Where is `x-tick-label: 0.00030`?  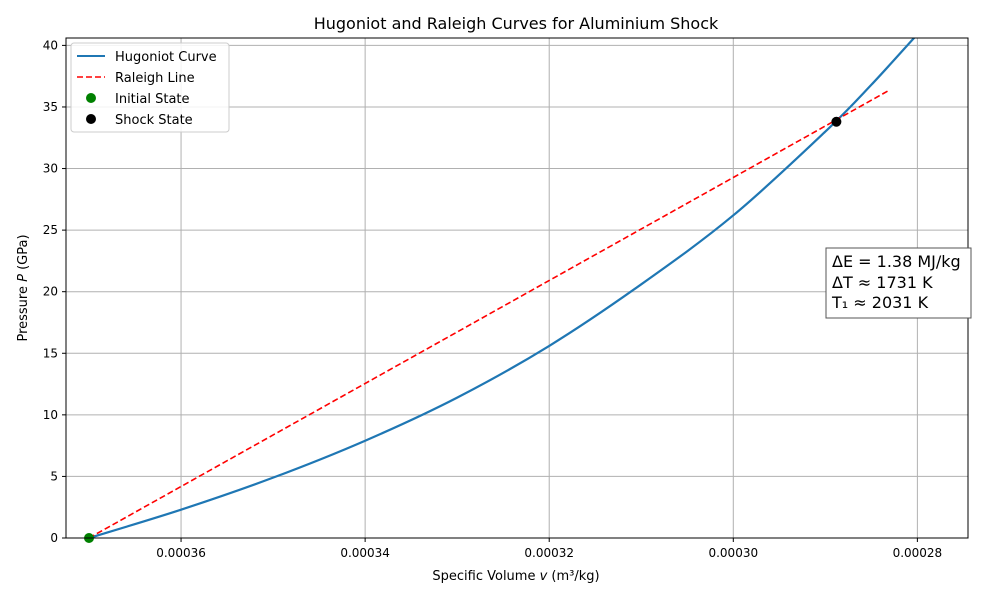 x-tick-label: 0.00030 is located at coordinates (733, 553).